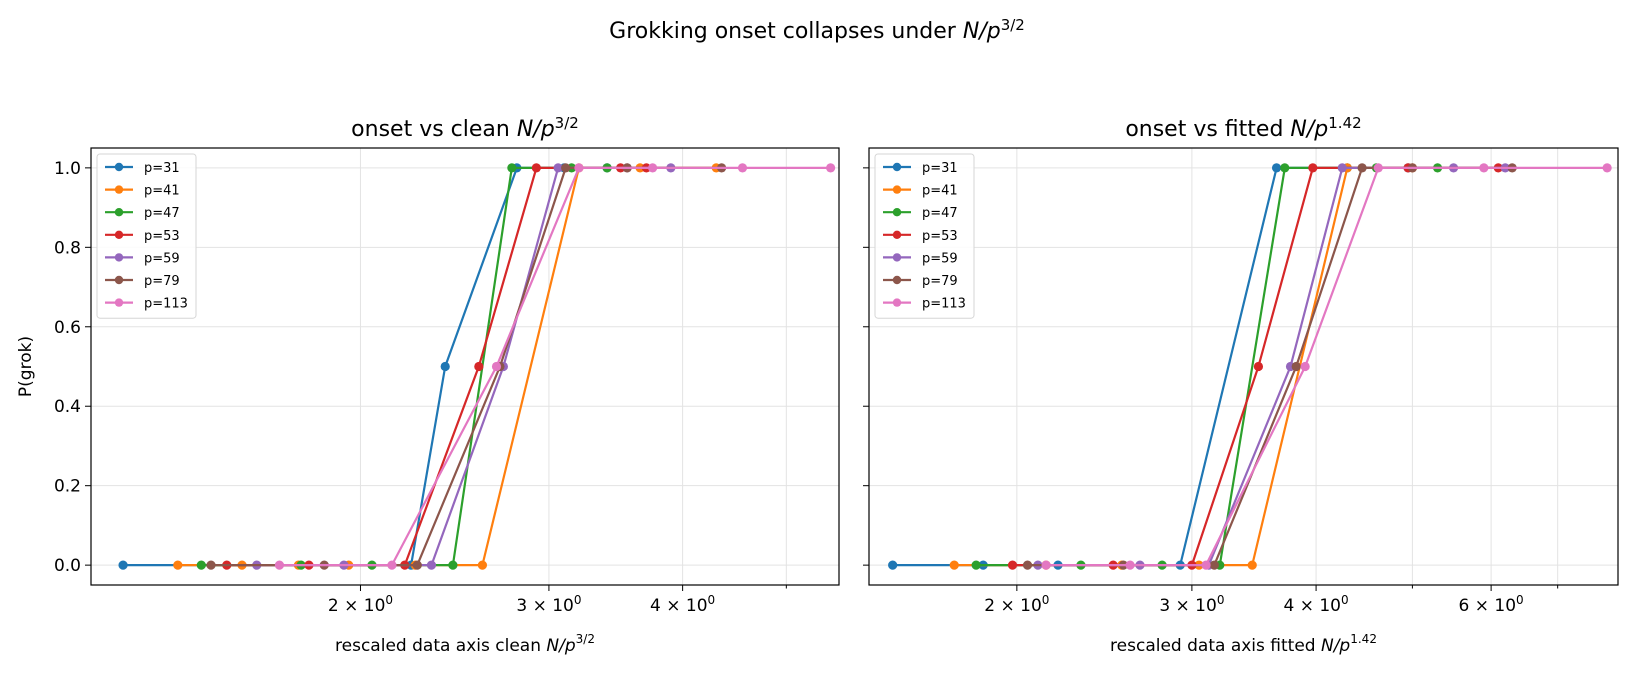 The image size is (1634, 674). What do you see at coordinates (67, 566) in the screenshot?
I see `y-tick-label: 0.0` at bounding box center [67, 566].